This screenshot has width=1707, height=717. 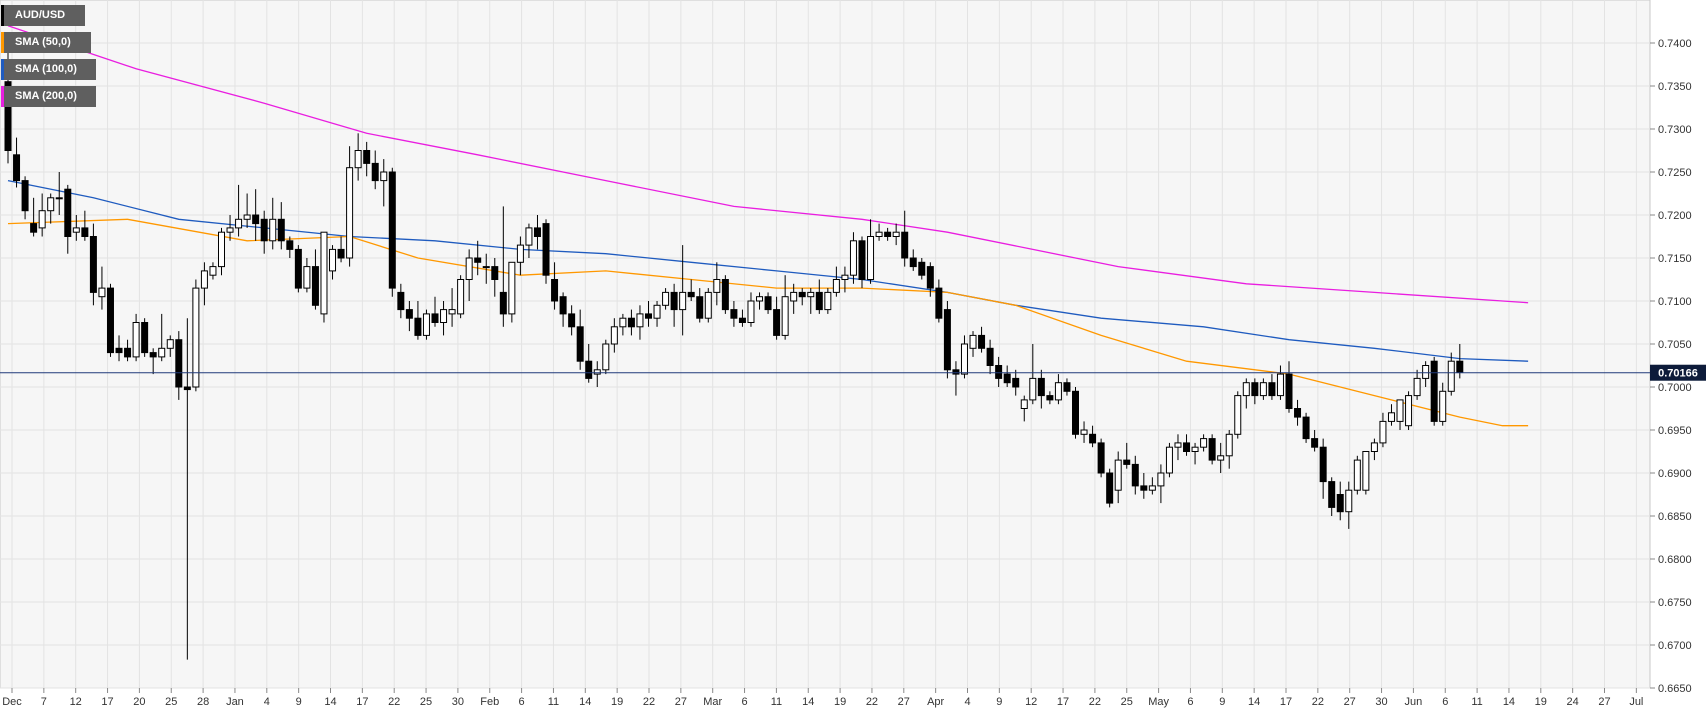 What do you see at coordinates (1675, 646) in the screenshot?
I see `y-tick-label: 0.6700` at bounding box center [1675, 646].